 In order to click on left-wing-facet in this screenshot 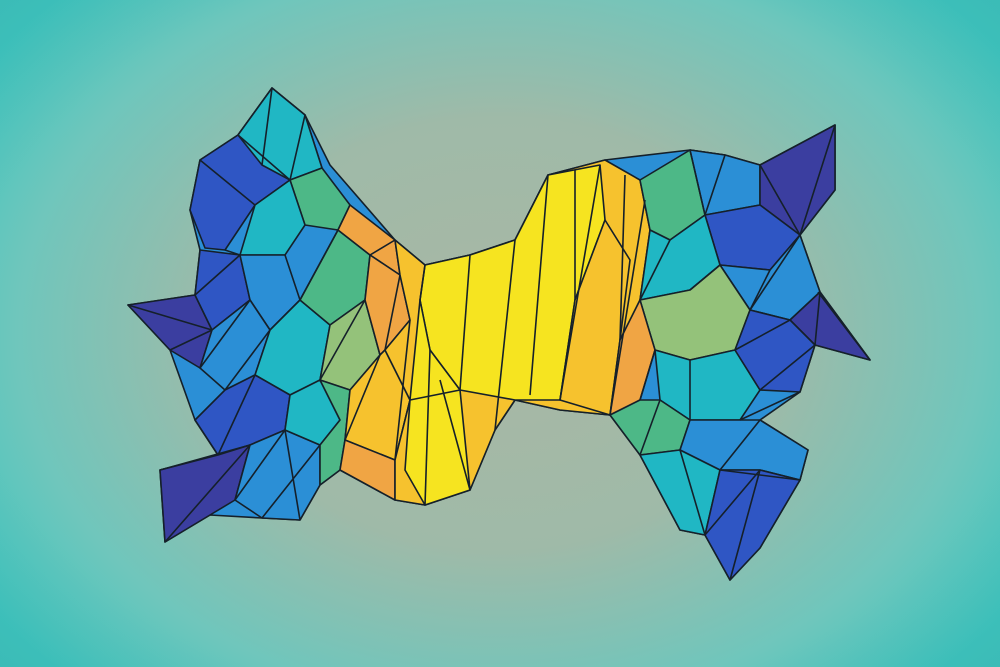, I will do `click(272, 217)`.